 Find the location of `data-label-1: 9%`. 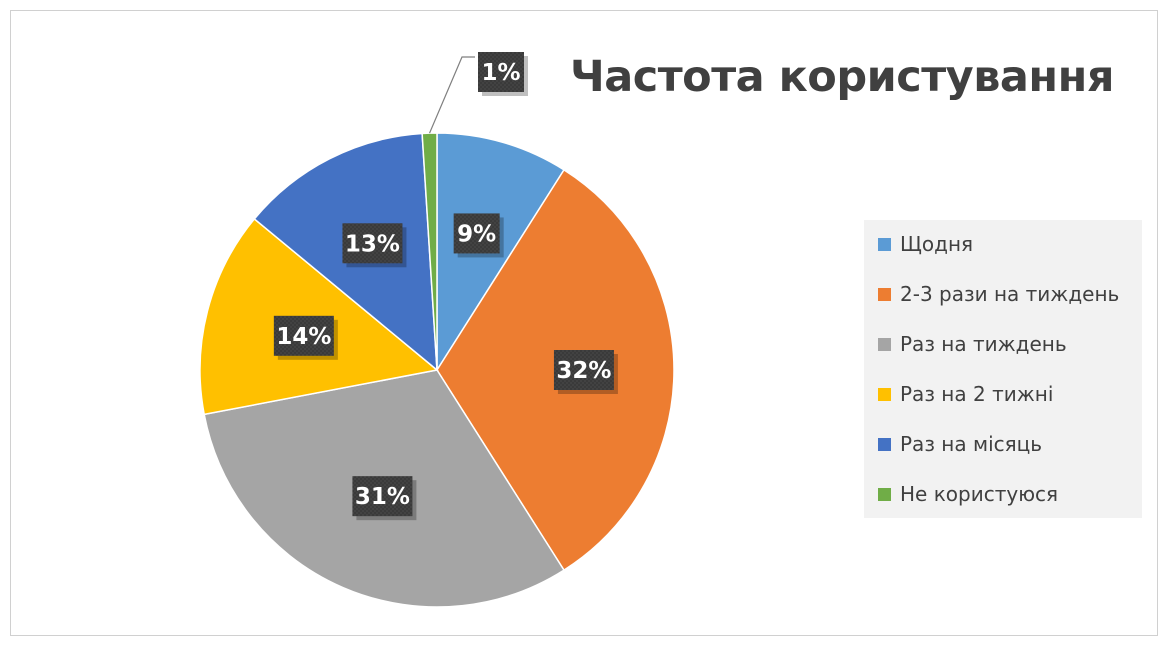

data-label-1: 9% is located at coordinates (476, 234).